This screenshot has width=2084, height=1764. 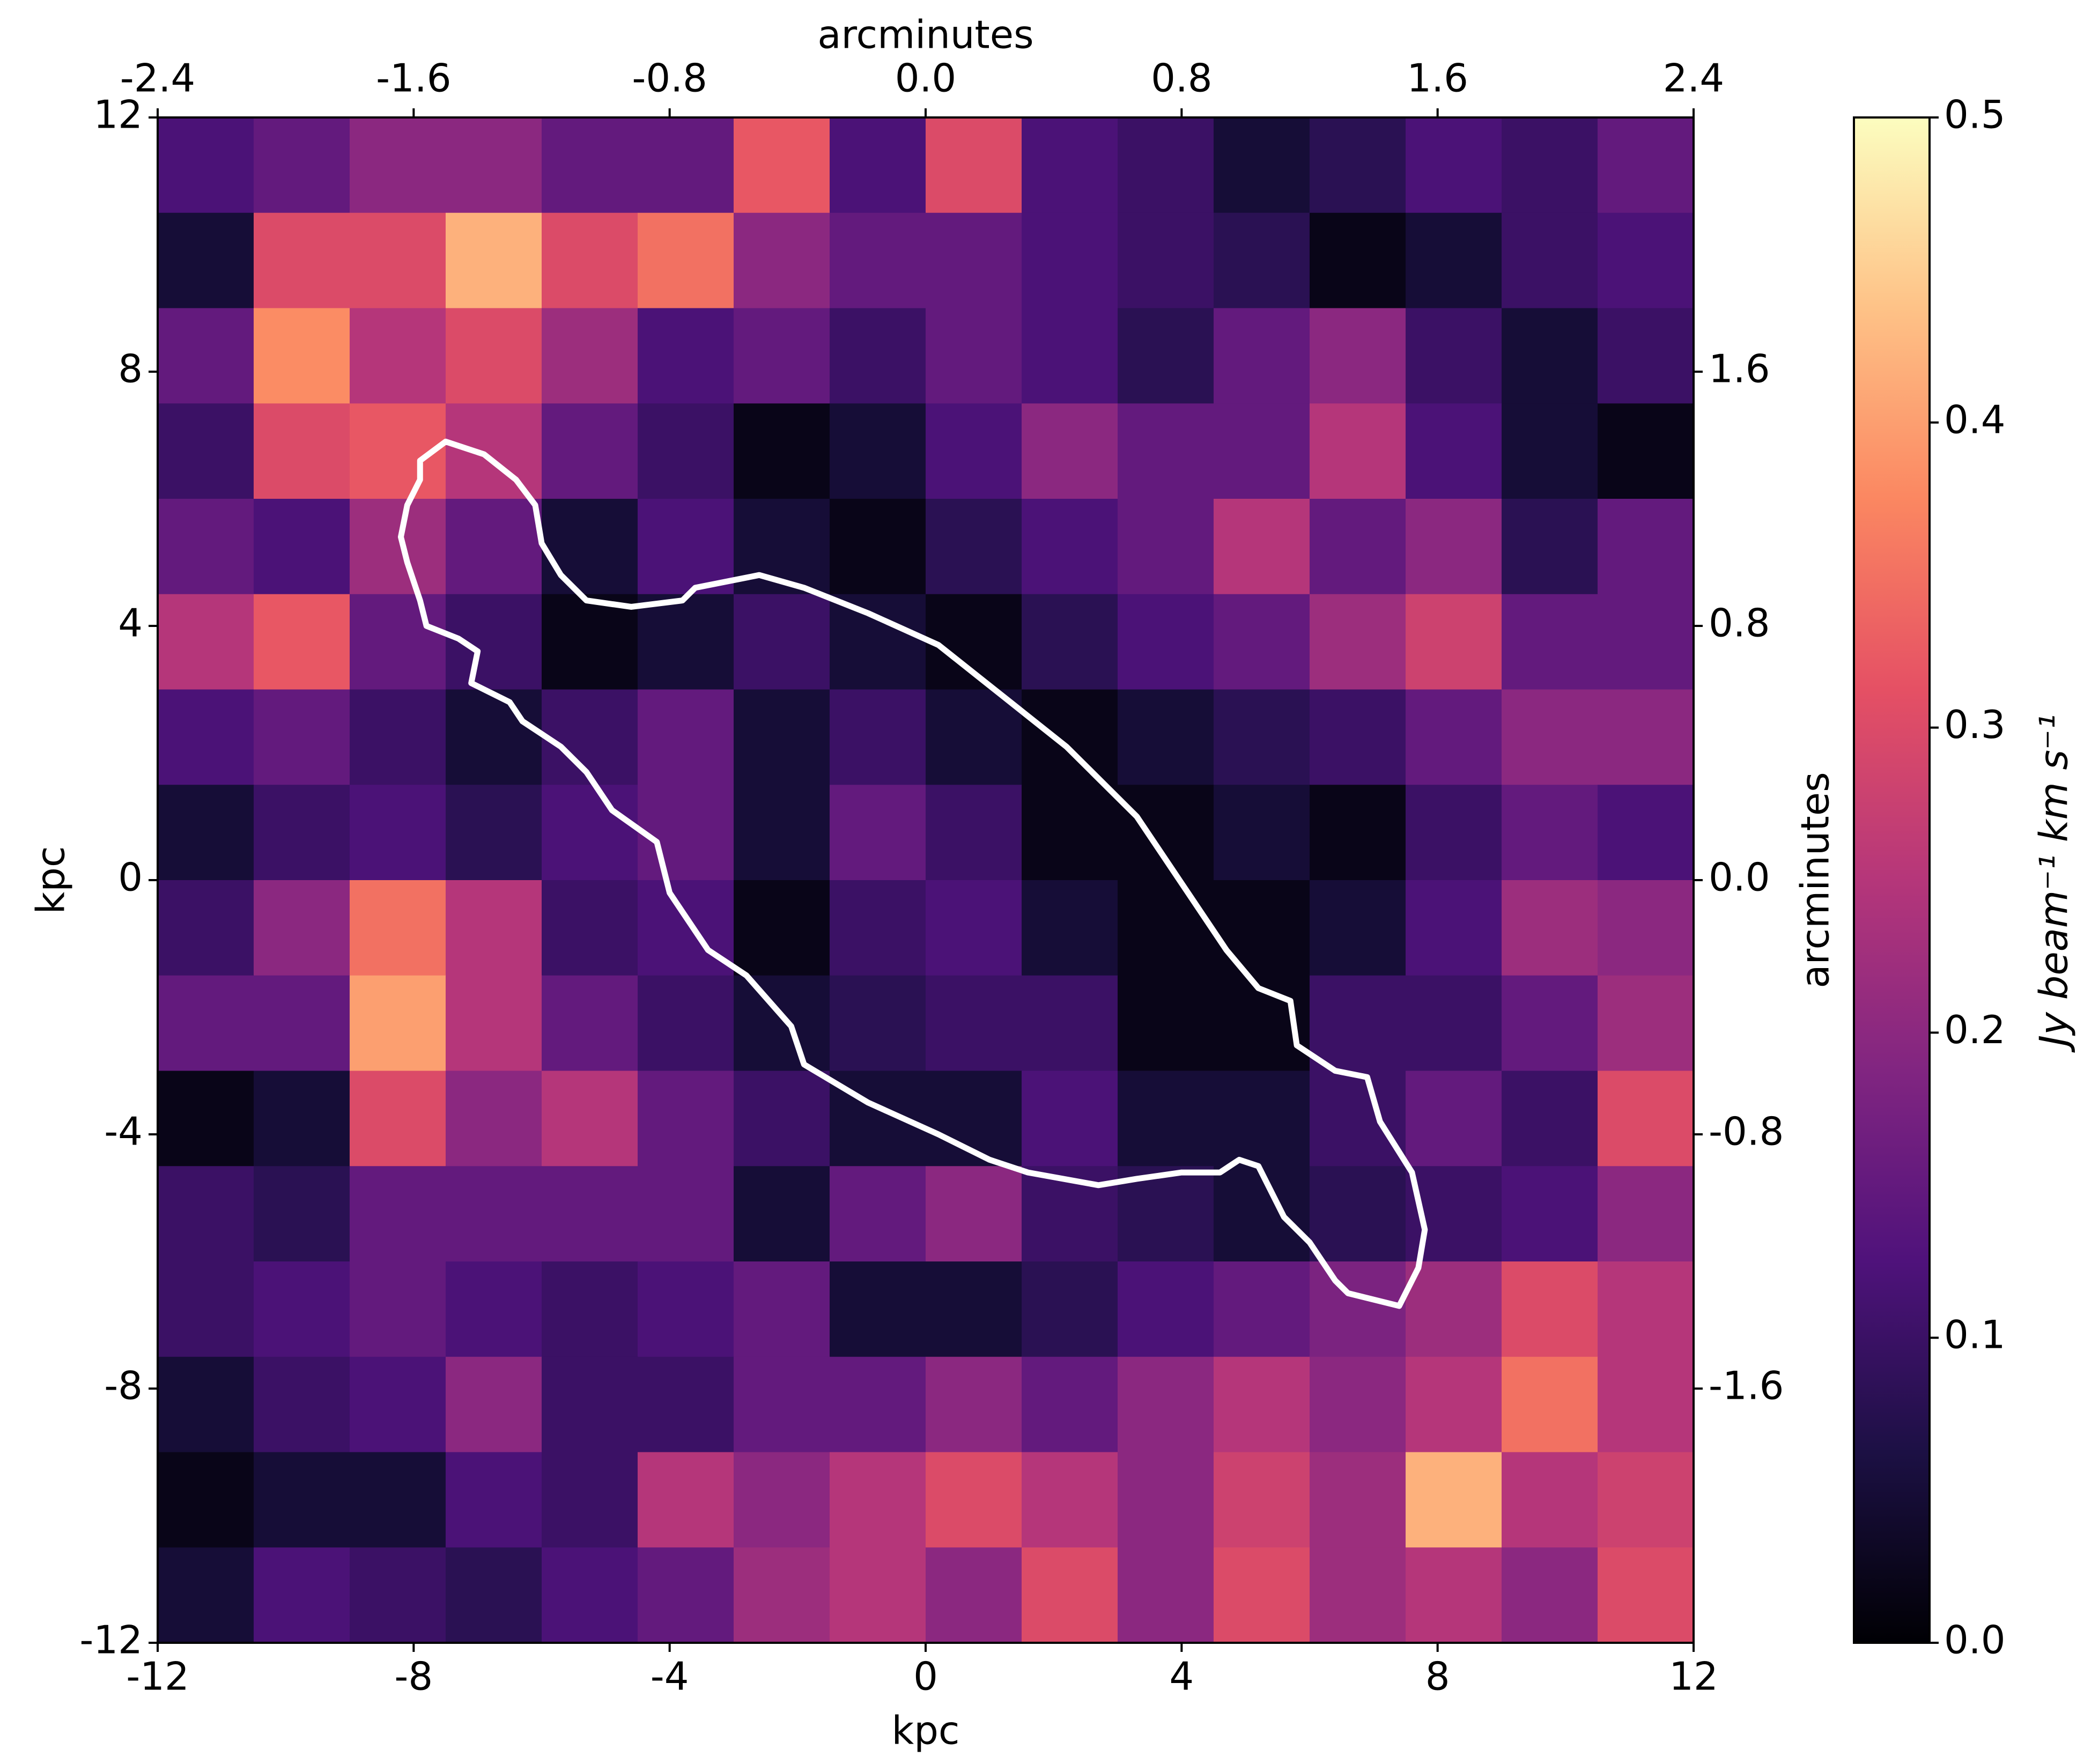 I want to click on x2-tick-label: 1.6, so click(x=1437, y=79).